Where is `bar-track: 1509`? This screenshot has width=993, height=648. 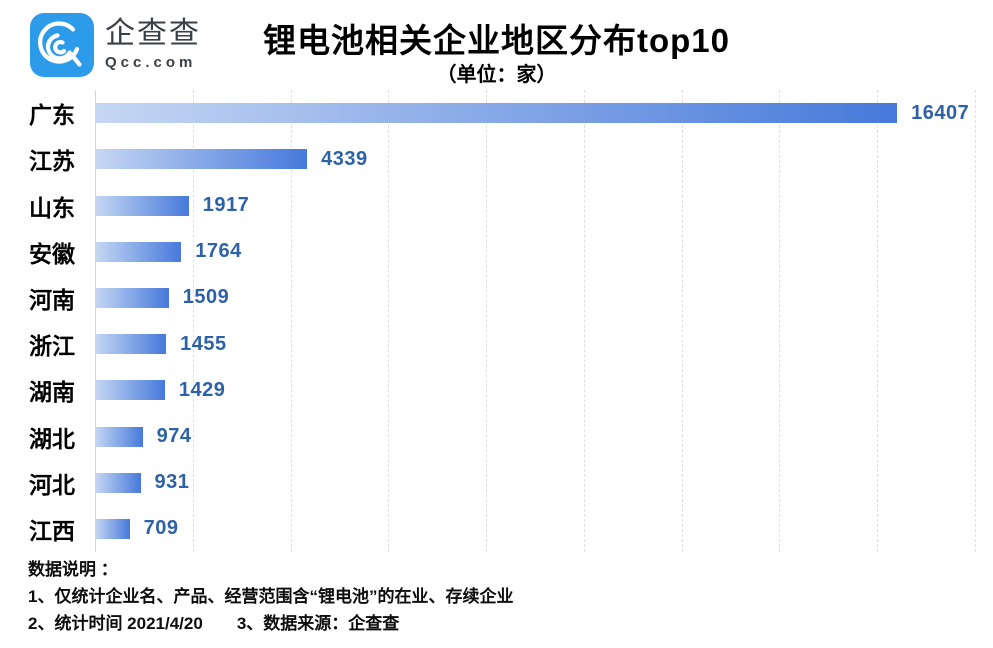
bar-track: 1509 is located at coordinates (544, 298).